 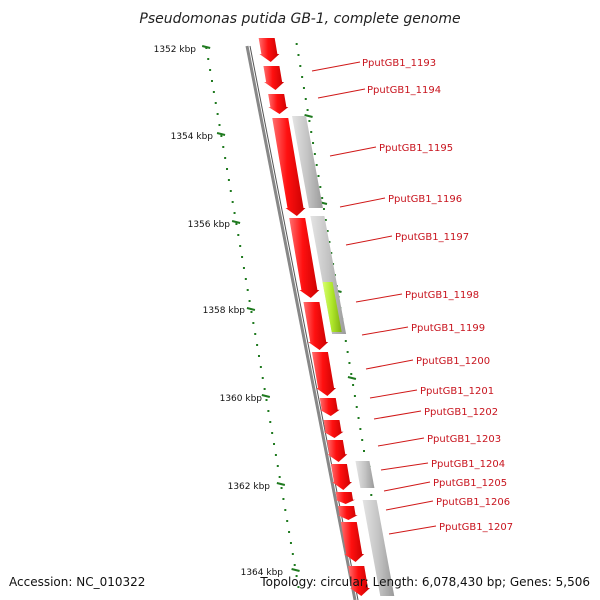 I want to click on gene-label: PputGB1_1199, so click(x=448, y=328).